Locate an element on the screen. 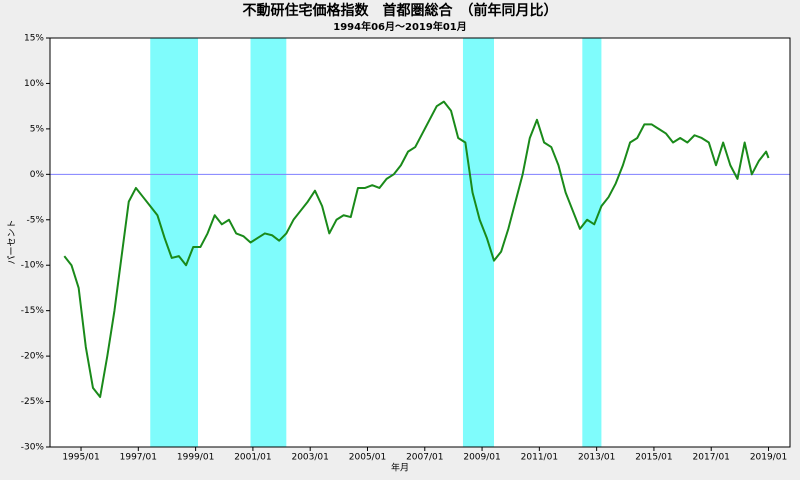  x-tick-label: 2005/01 is located at coordinates (367, 458).